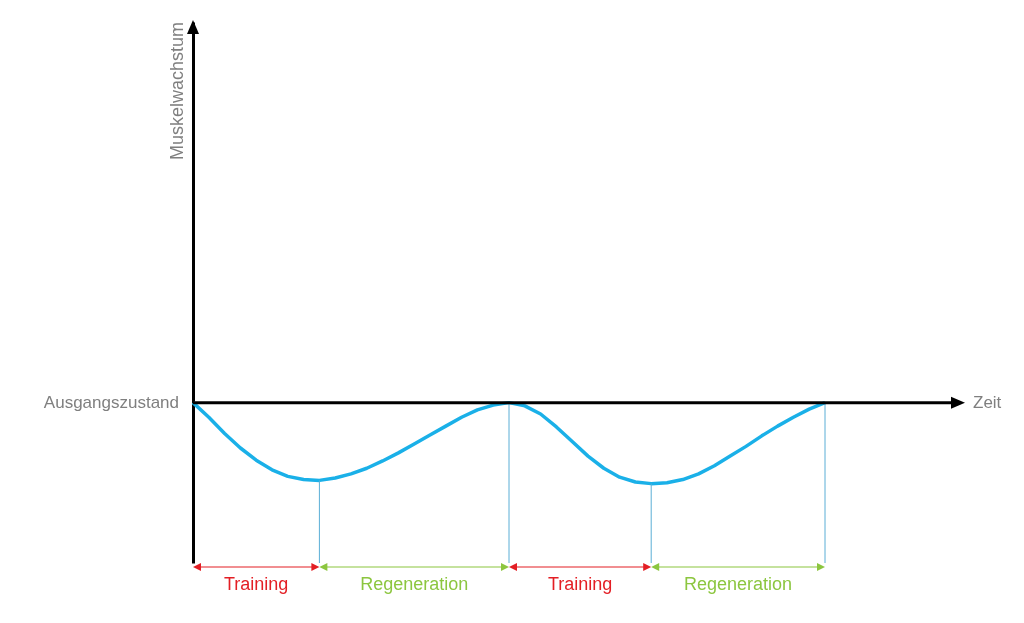 Image resolution: width=1024 pixels, height=623 pixels. Describe the element at coordinates (987, 402) in the screenshot. I see `text: Zeit` at that location.